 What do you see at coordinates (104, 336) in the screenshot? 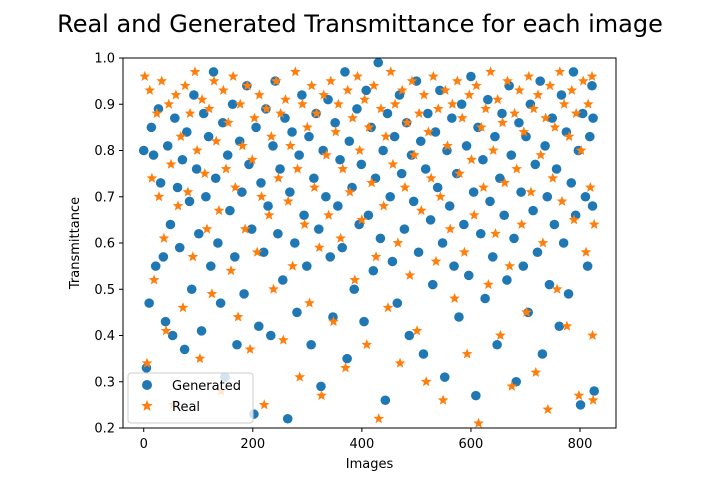
I see `y-tick-label: 0.4` at bounding box center [104, 336].